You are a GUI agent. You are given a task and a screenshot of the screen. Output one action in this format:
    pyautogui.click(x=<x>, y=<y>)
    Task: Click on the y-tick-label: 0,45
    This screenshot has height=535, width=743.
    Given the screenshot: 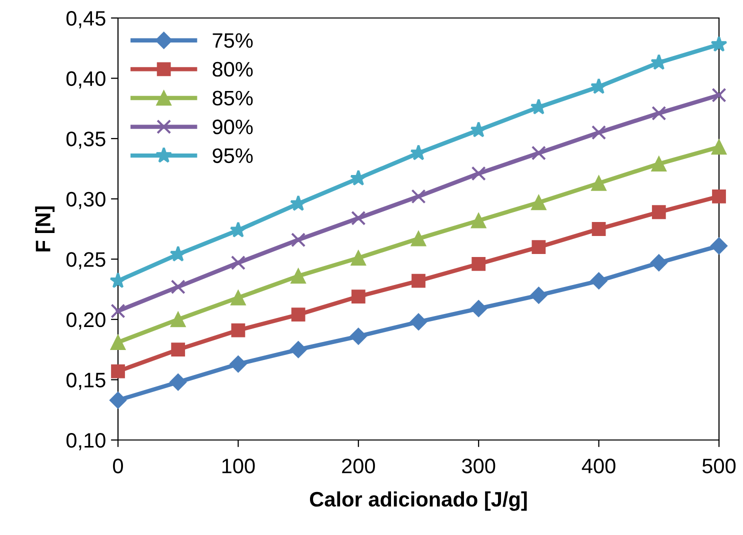 What is the action you would take?
    pyautogui.click(x=86, y=19)
    